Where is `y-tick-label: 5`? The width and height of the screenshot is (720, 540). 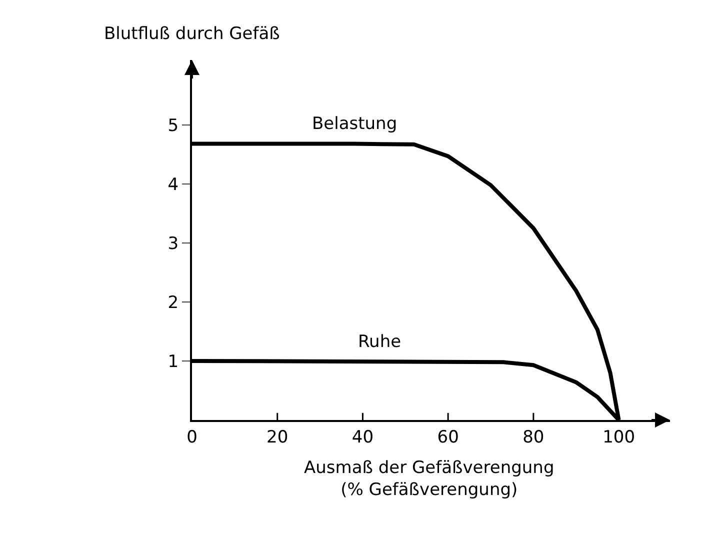
y-tick-label: 5 is located at coordinates (173, 126).